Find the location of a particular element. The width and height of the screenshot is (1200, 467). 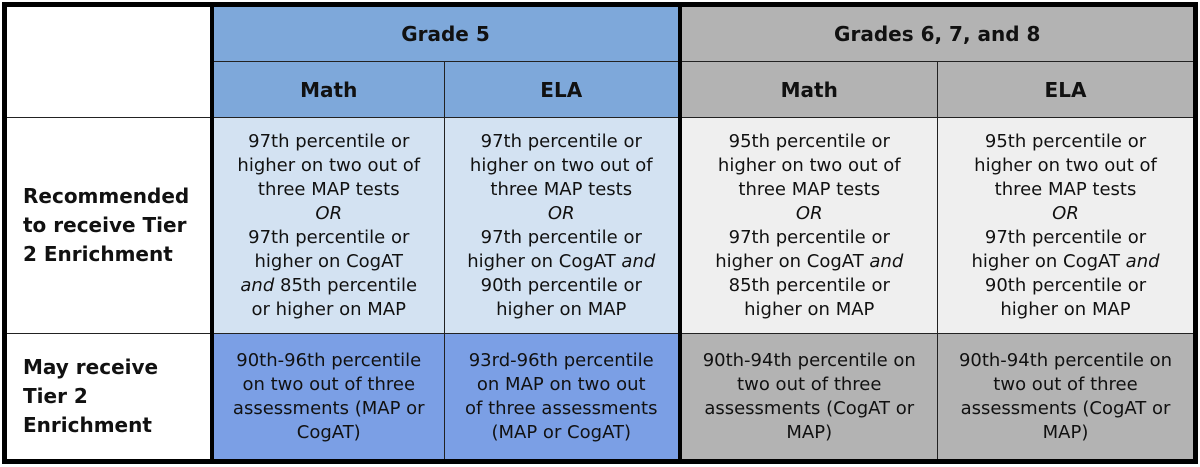

criteria-line: CogAT) is located at coordinates (329, 433).